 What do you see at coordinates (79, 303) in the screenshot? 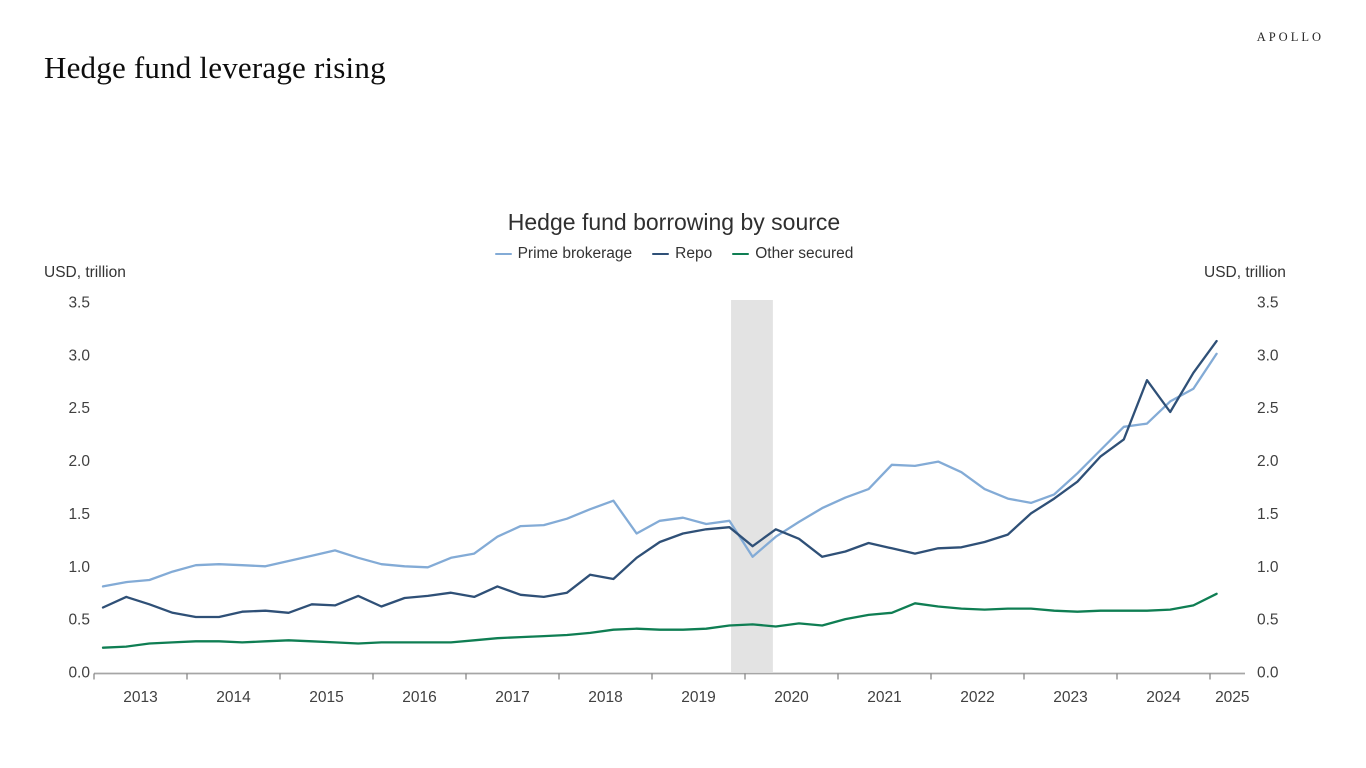
I see `y-tick-label-left: 3.5` at bounding box center [79, 303].